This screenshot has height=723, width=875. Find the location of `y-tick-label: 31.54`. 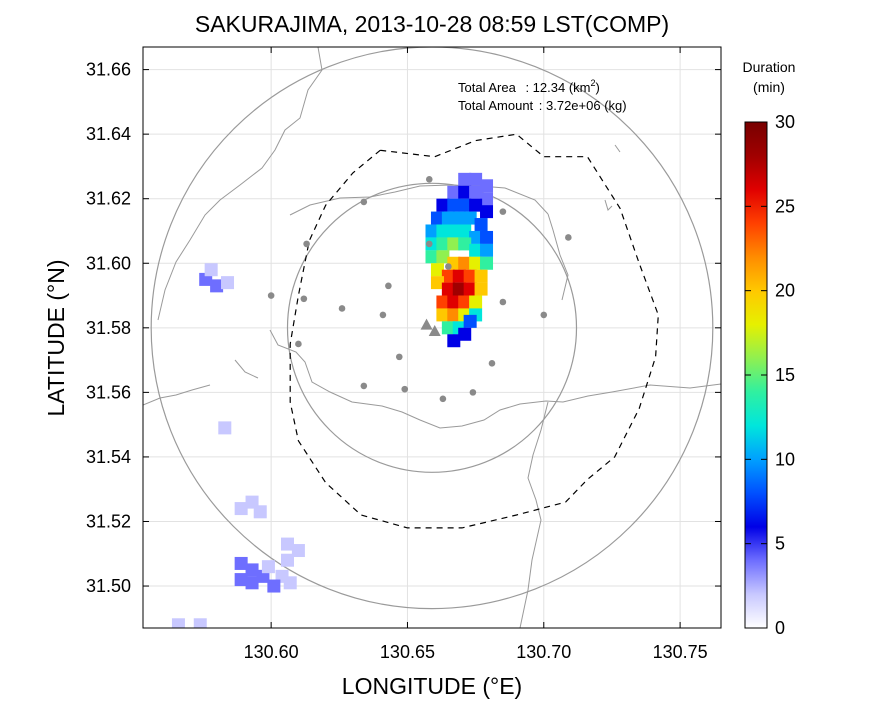

y-tick-label: 31.54 is located at coordinates (108, 457).